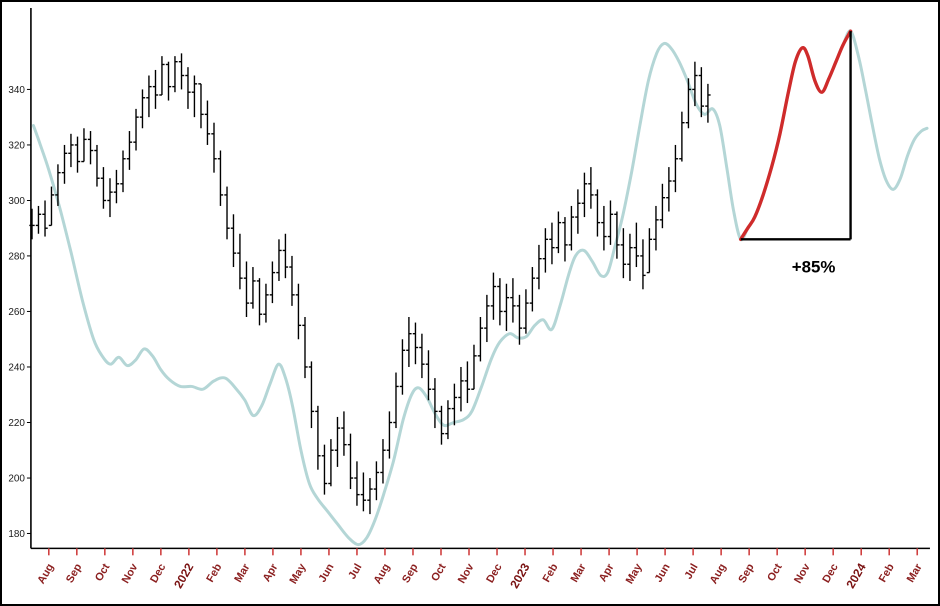  Describe the element at coordinates (814, 267) in the screenshot. I see `gain-annotation: +85%` at that location.